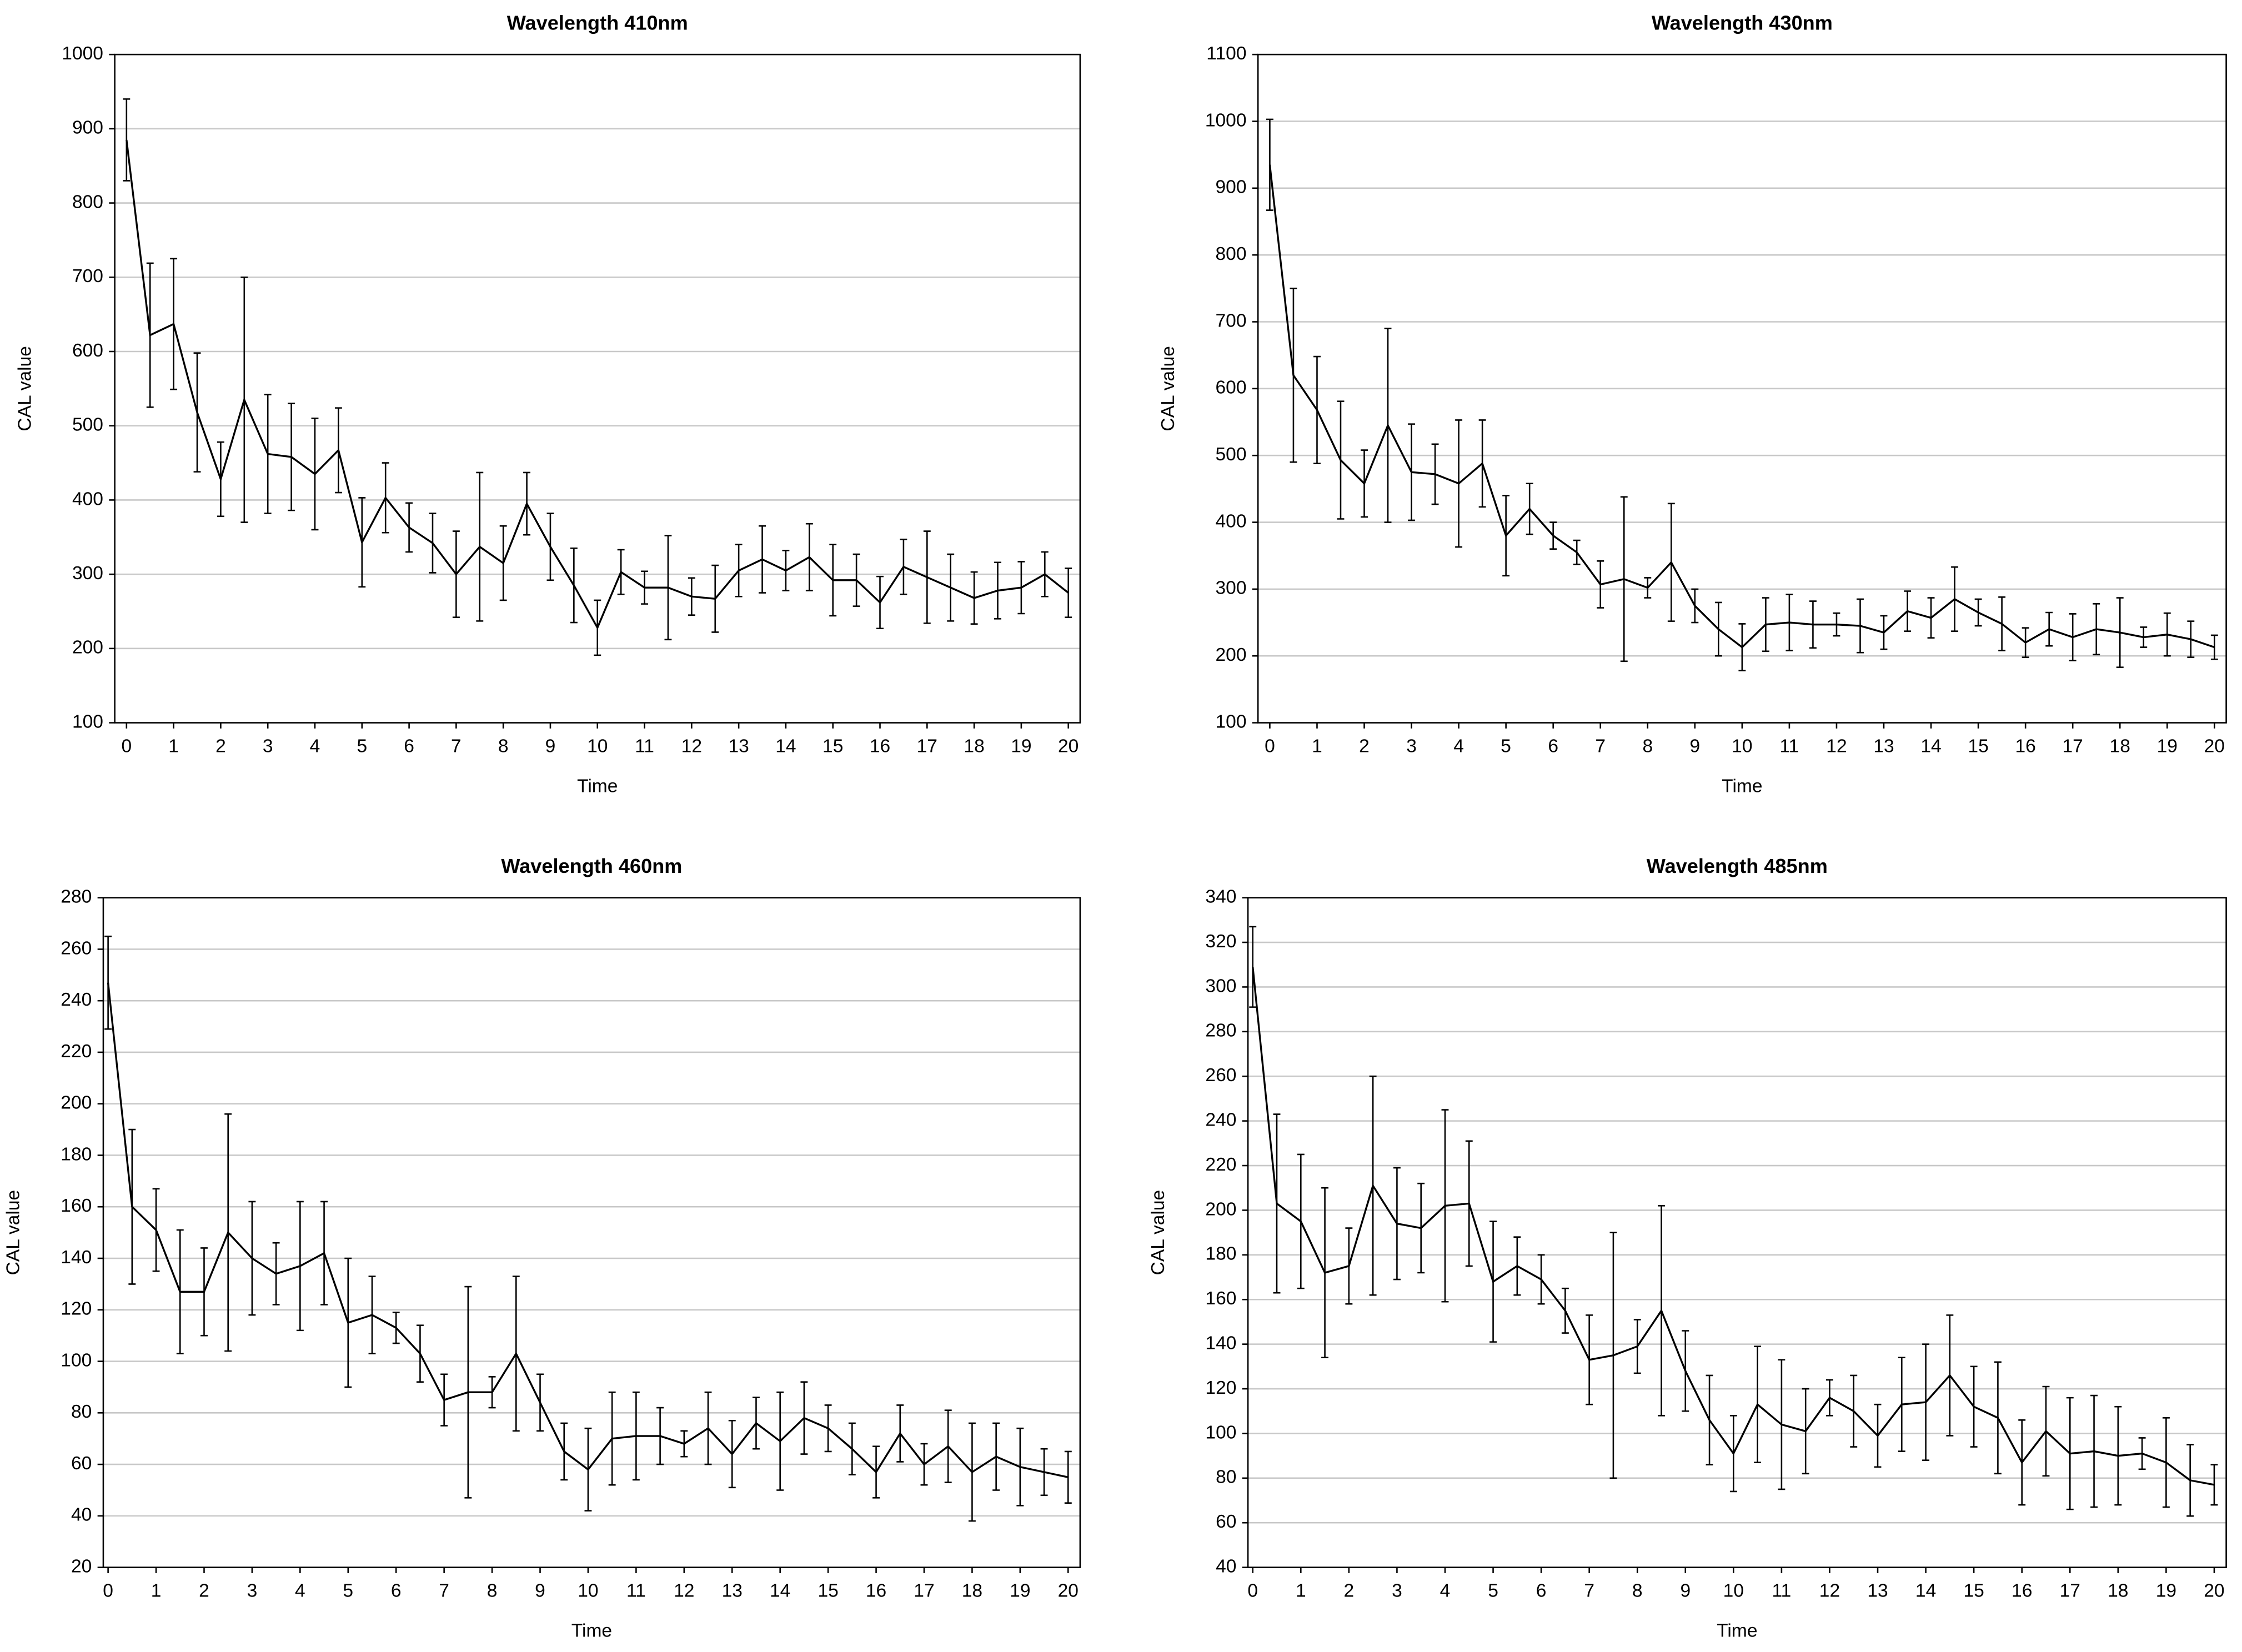  Describe the element at coordinates (597, 23) in the screenshot. I see `chart-title: Wavelength 410nm` at that location.